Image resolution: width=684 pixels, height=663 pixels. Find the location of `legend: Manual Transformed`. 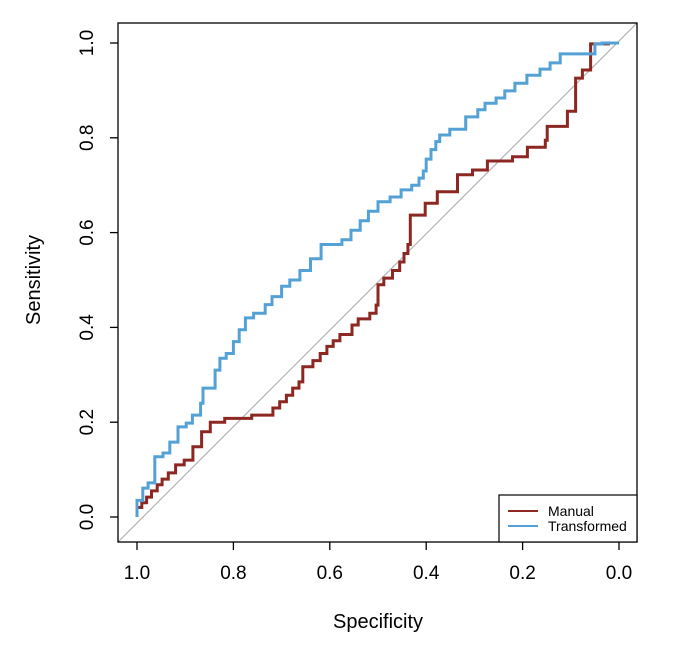

legend: Manual Transformed is located at coordinates (568, 518).